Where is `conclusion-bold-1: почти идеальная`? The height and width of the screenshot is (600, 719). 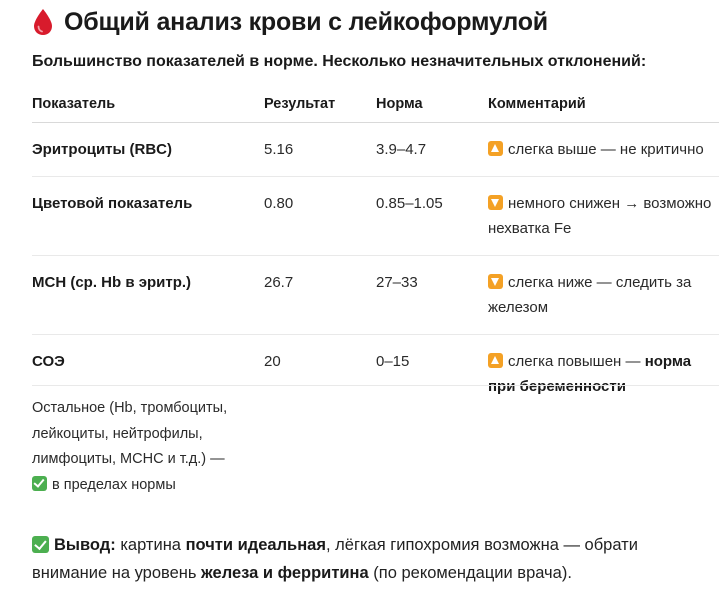 conclusion-bold-1: почти идеальная is located at coordinates (255, 545).